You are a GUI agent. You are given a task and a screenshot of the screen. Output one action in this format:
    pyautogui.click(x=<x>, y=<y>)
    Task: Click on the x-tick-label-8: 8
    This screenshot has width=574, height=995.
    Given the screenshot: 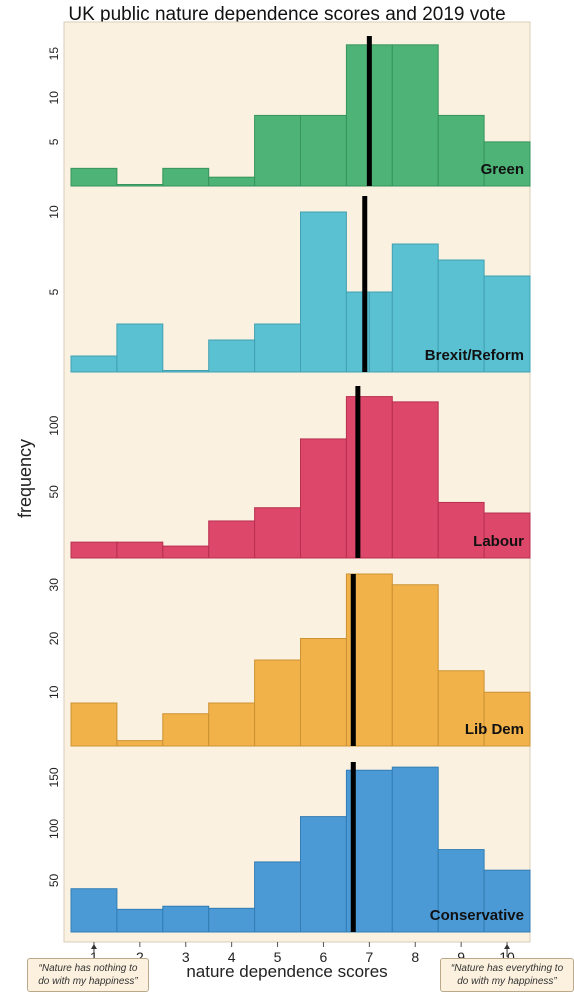 What is the action you would take?
    pyautogui.click(x=415, y=957)
    